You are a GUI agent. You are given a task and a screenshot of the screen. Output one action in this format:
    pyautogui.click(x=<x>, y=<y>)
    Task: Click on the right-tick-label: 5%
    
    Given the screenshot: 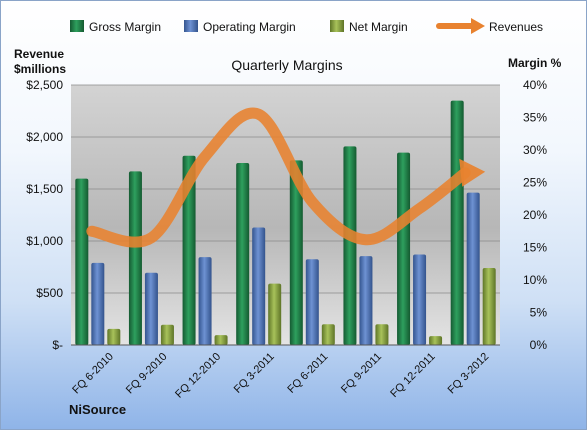 What is the action you would take?
    pyautogui.click(x=539, y=313)
    